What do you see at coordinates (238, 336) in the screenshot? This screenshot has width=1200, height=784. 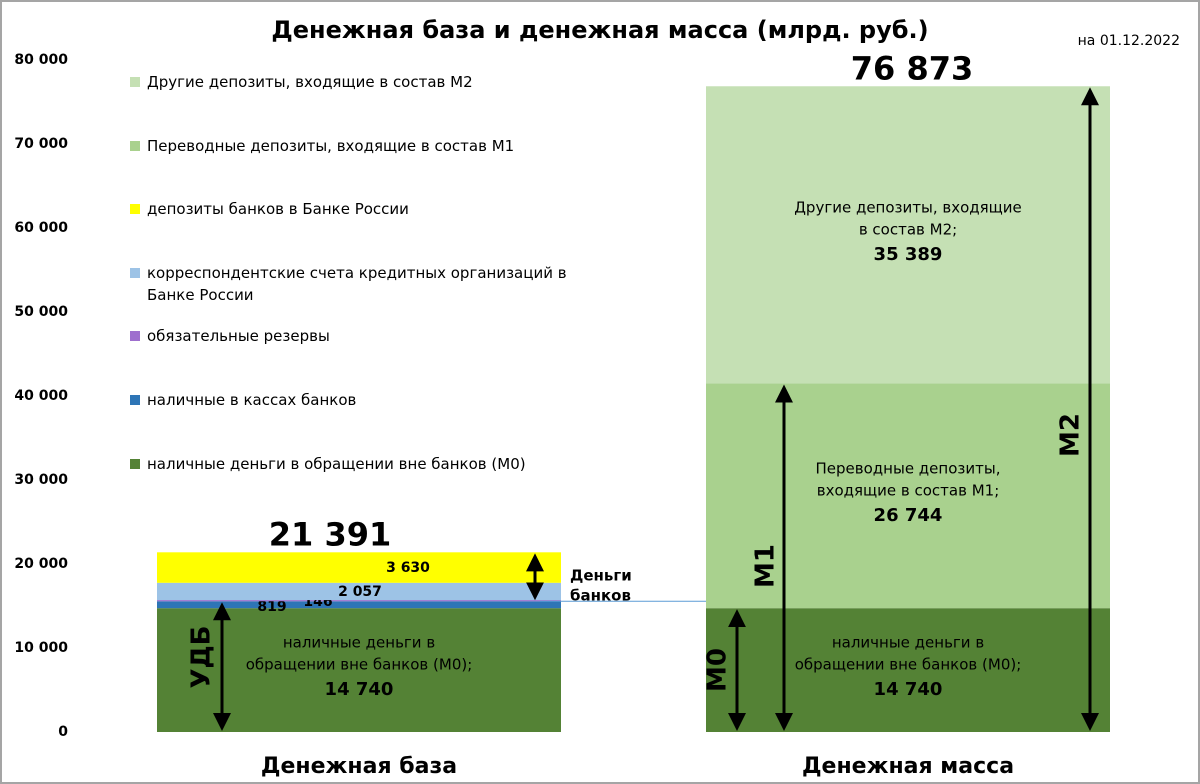 I see `legend-label: обязательные резервы` at bounding box center [238, 336].